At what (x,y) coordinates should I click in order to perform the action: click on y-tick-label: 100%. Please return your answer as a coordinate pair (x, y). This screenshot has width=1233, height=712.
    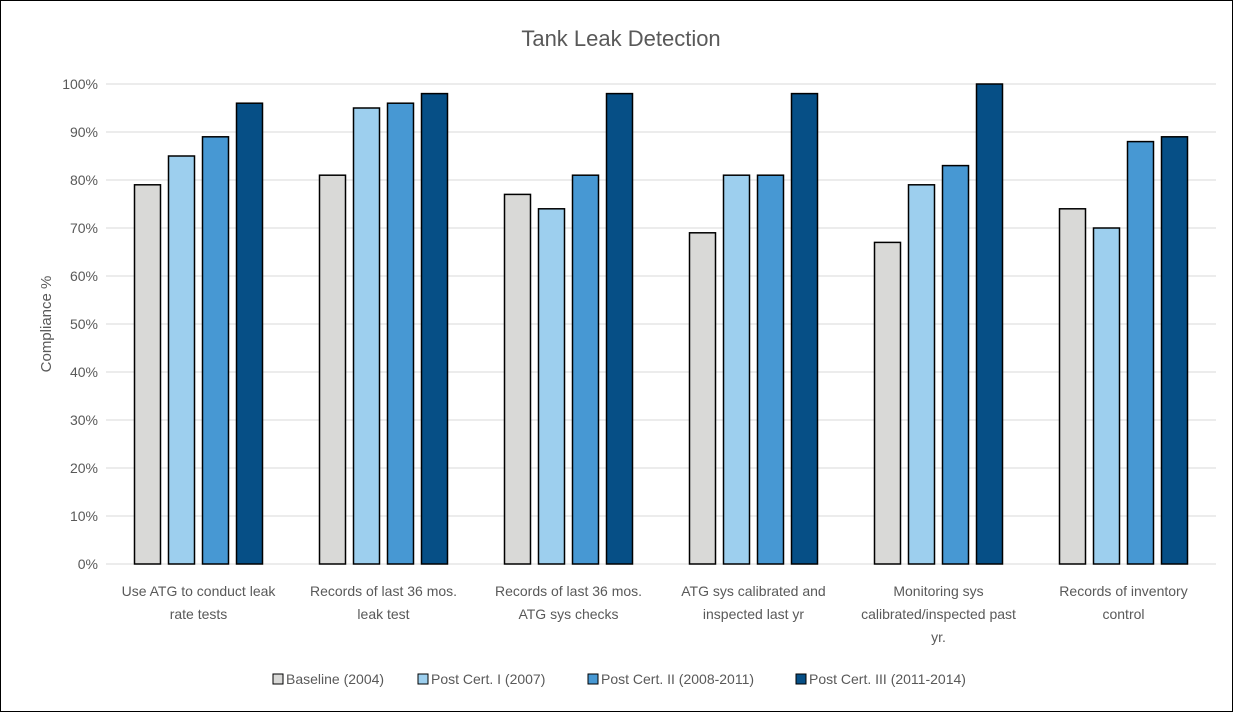
    Looking at the image, I should click on (80, 84).